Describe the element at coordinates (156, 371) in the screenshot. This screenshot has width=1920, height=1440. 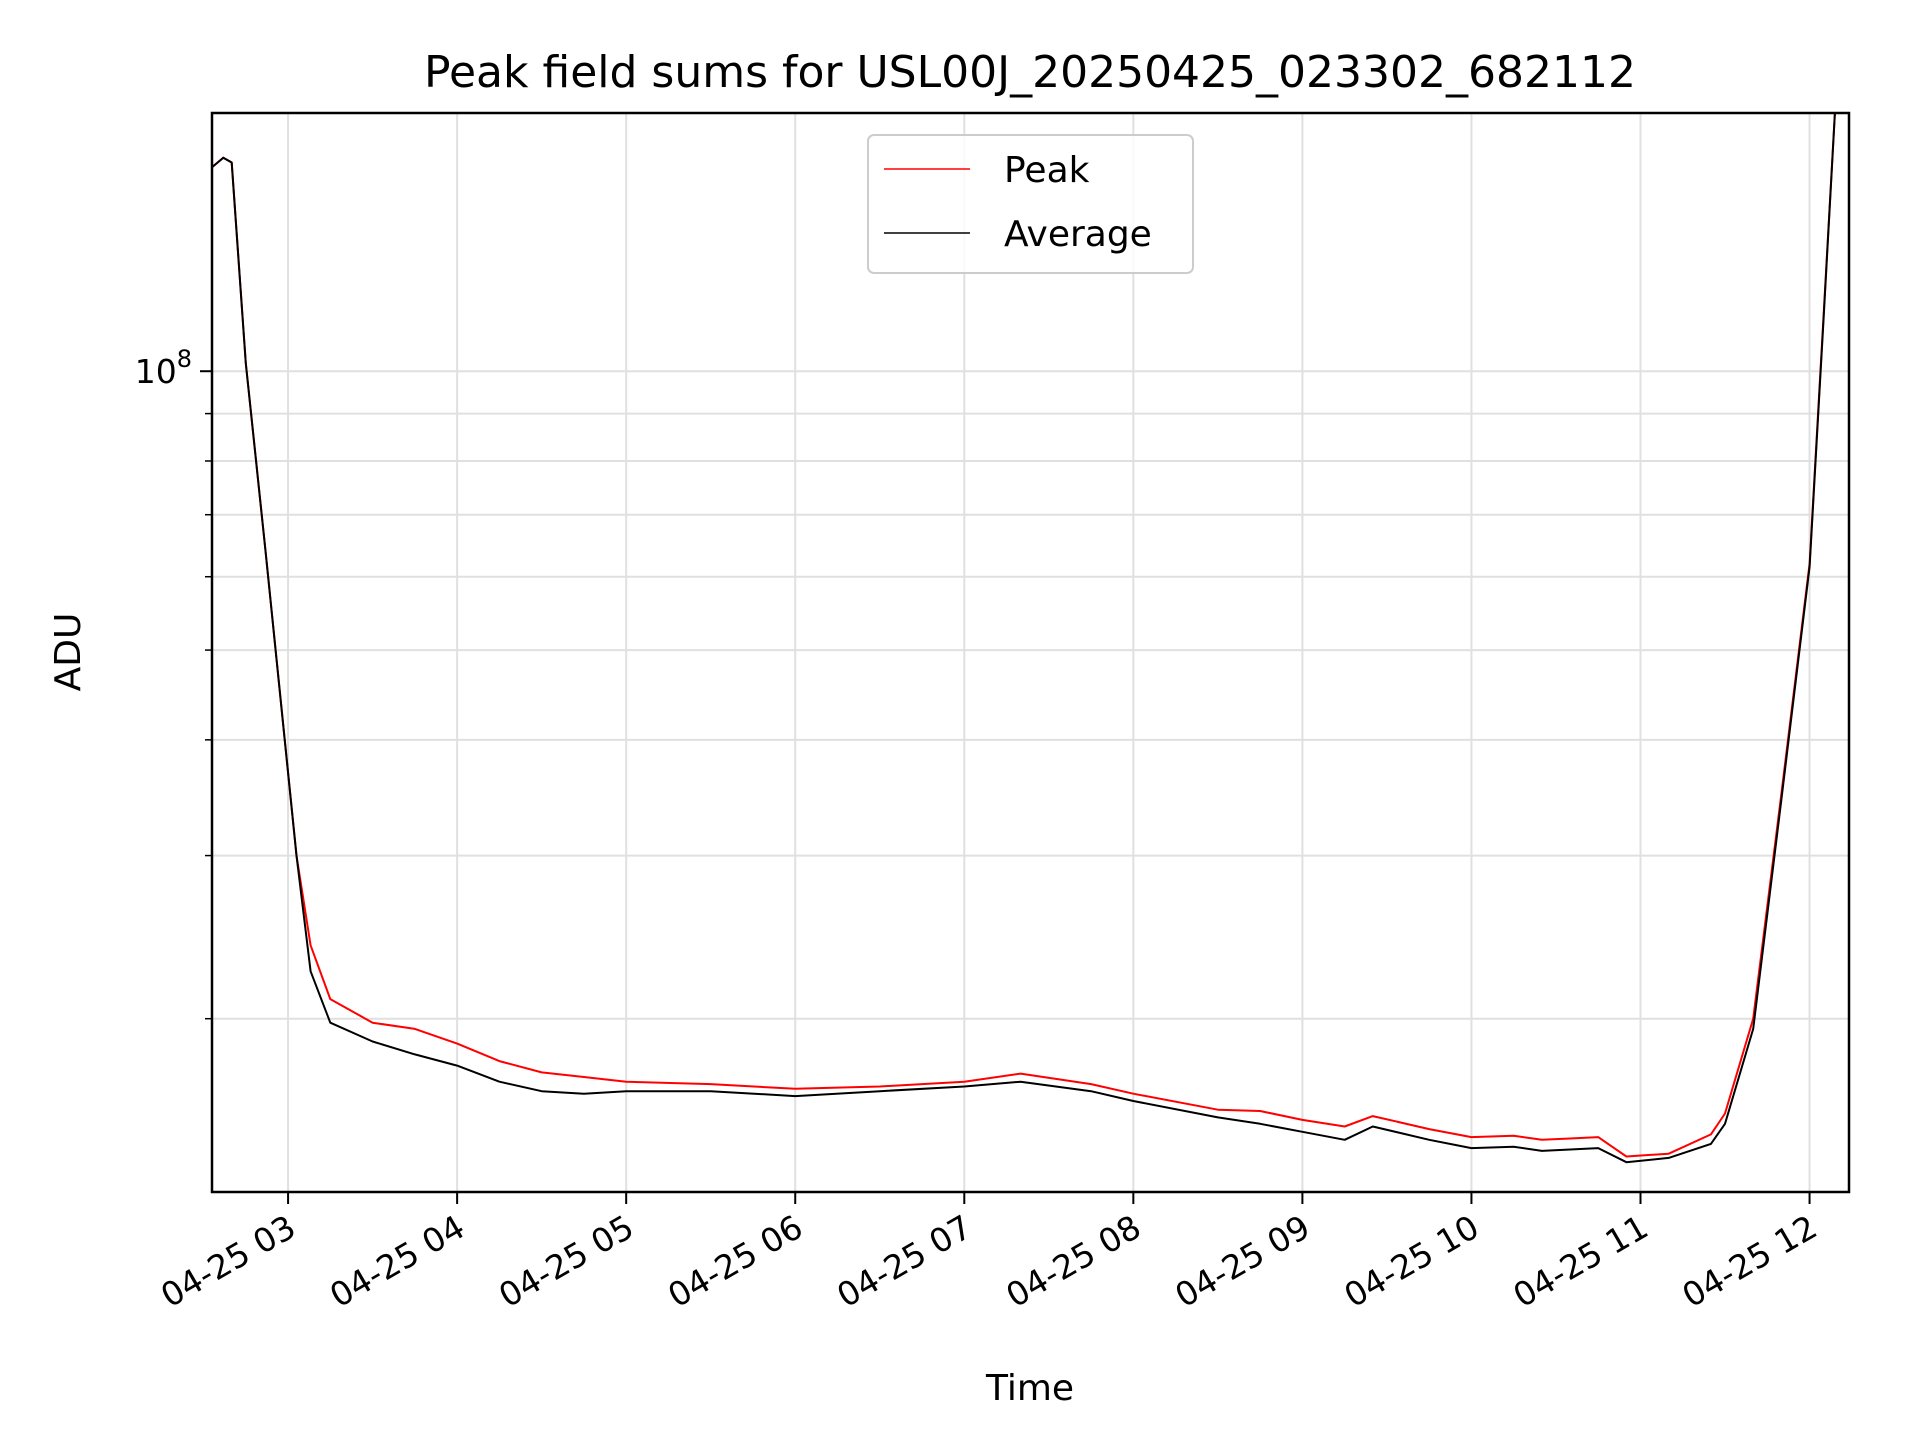
I see `y-tick-label-base: 10` at that location.